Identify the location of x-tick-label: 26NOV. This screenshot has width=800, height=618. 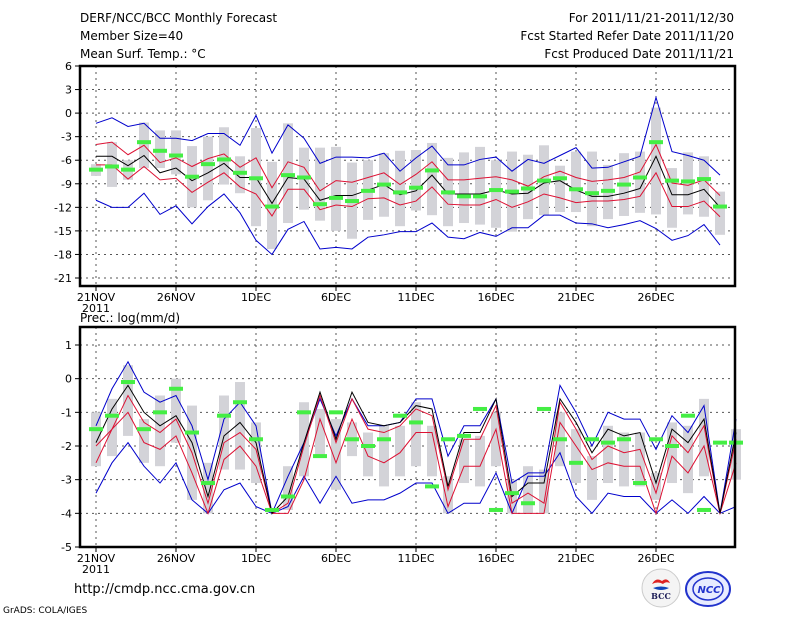
(176, 558).